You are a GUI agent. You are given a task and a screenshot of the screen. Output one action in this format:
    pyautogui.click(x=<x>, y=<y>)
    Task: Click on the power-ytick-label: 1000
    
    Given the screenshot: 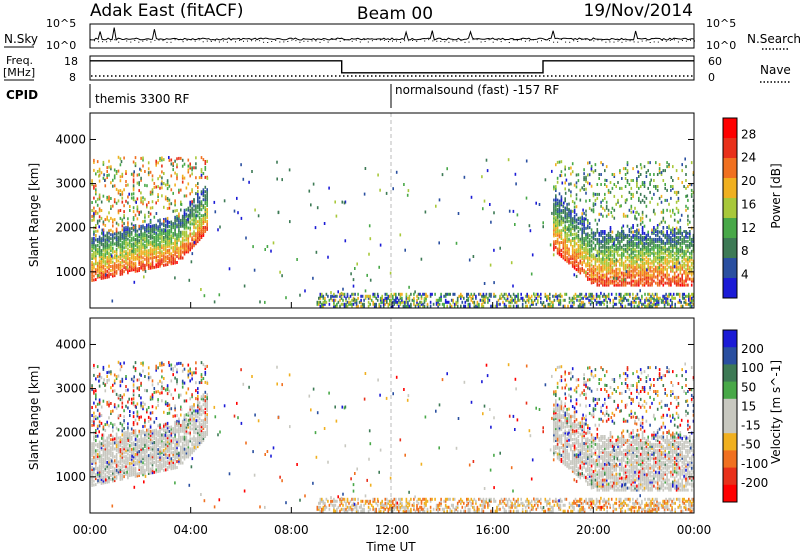 What is the action you would take?
    pyautogui.click(x=70, y=272)
    